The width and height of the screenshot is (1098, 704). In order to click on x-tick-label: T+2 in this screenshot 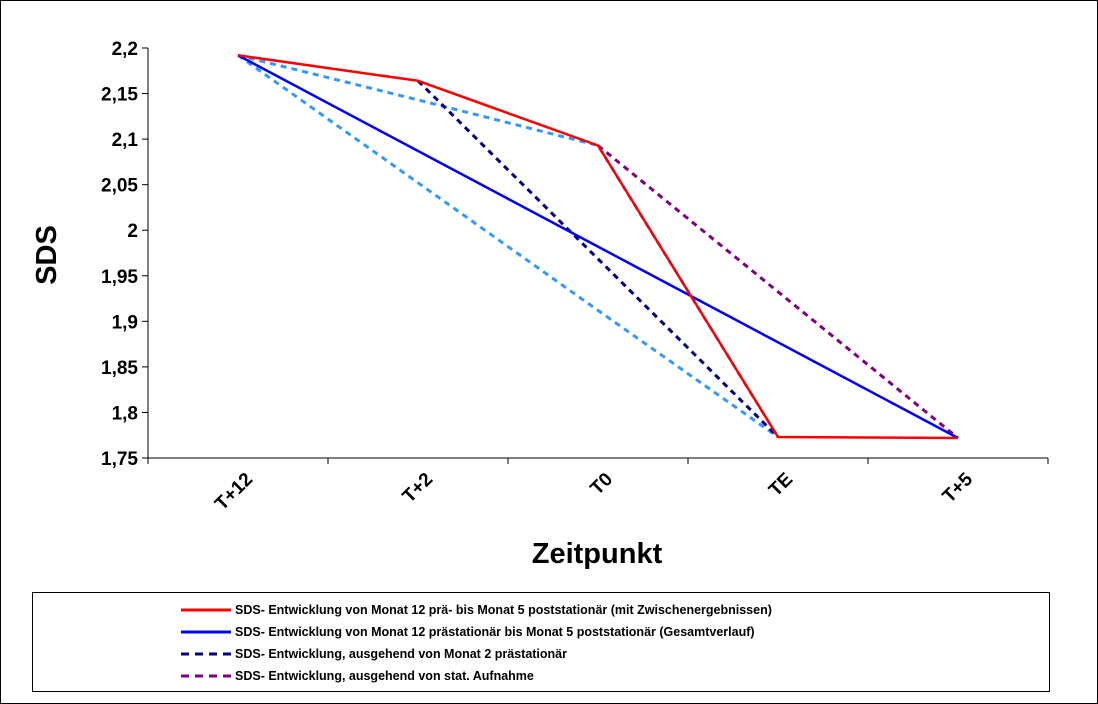, I will do `click(418, 488)`.